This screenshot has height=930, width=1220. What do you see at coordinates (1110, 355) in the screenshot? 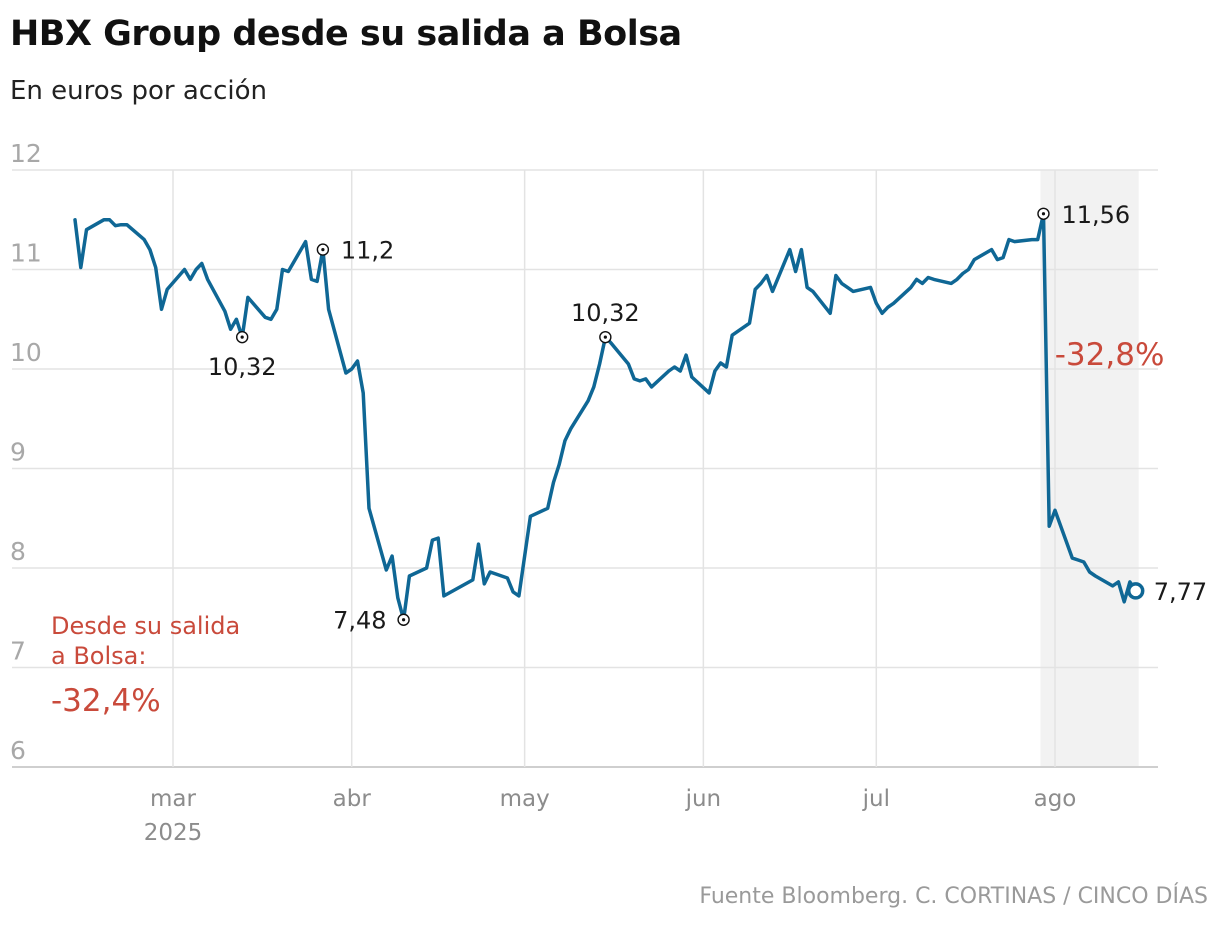
I see `highlight-change-label: -32,8%` at bounding box center [1110, 355].